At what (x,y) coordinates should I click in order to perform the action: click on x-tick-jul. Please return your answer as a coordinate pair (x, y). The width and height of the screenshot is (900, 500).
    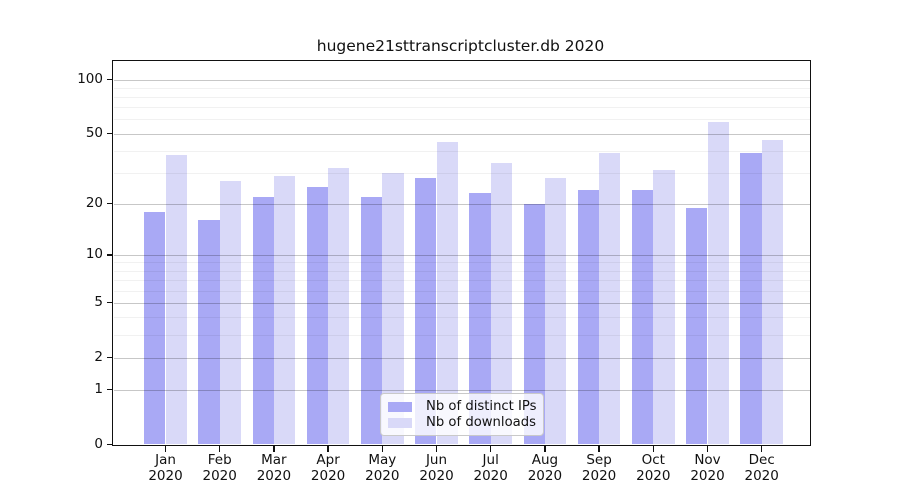
    Looking at the image, I should click on (491, 449).